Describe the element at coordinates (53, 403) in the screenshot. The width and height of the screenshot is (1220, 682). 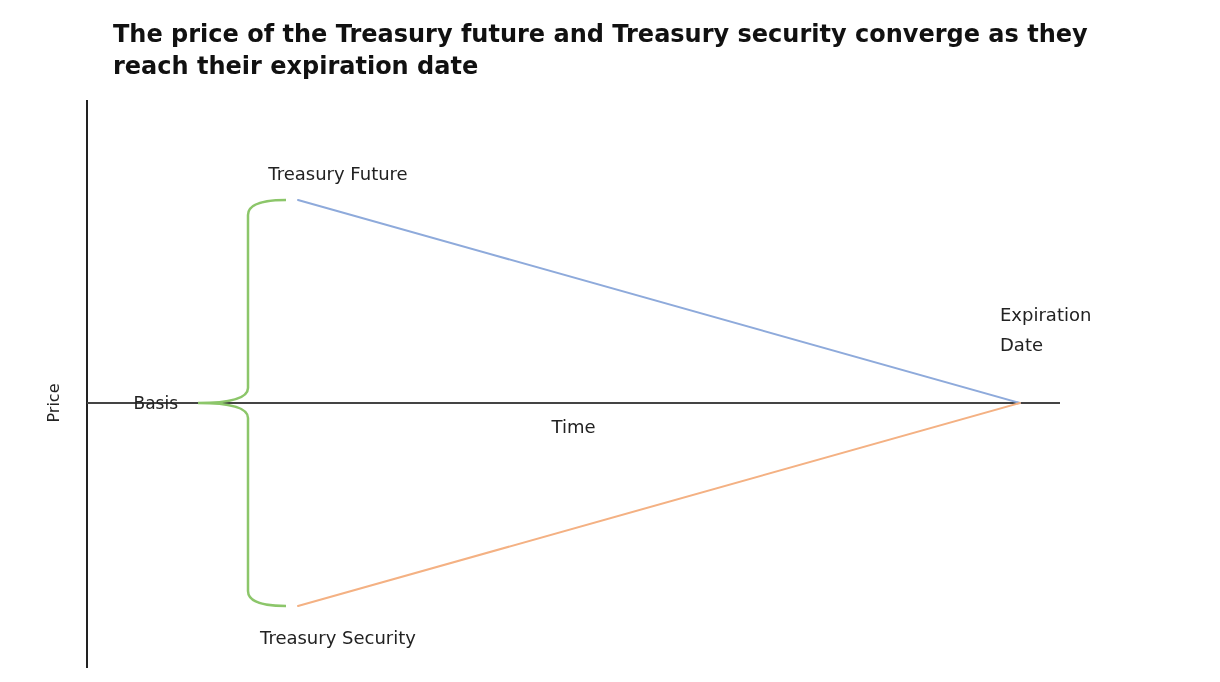
I see `y-axis-title: Price` at that location.